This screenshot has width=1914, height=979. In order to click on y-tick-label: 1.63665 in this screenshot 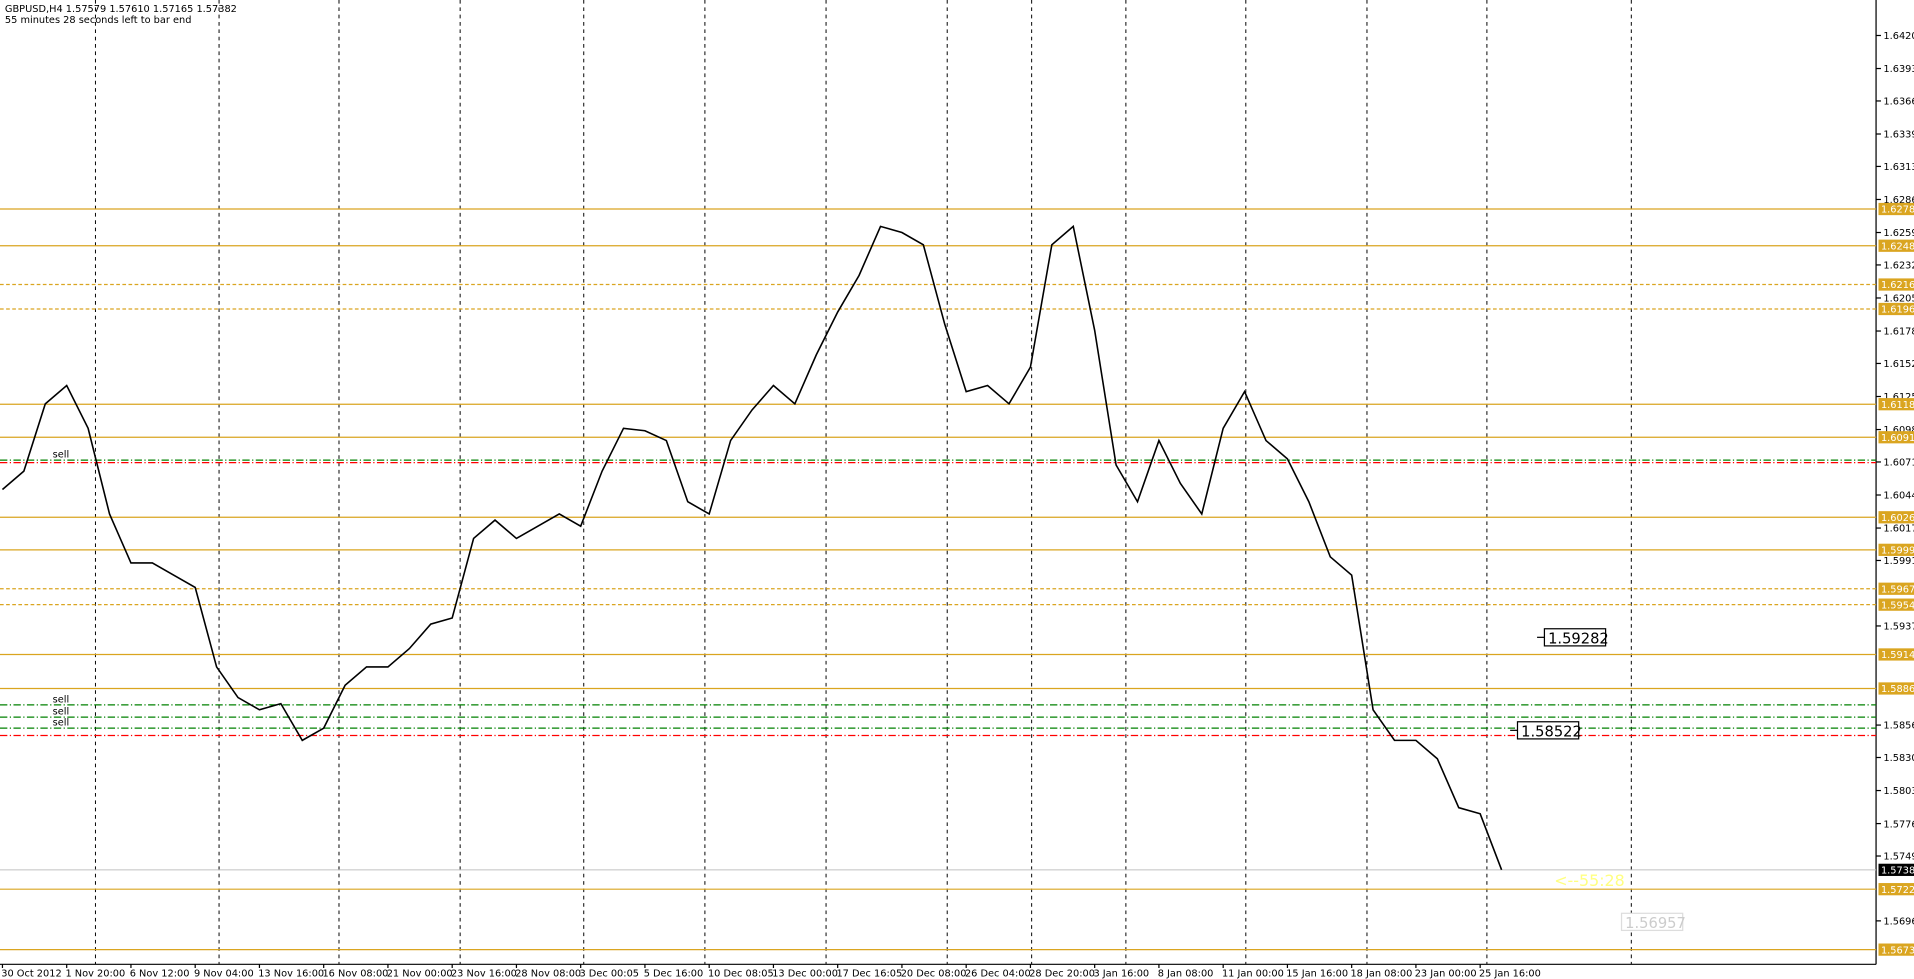, I will do `click(1898, 102)`.